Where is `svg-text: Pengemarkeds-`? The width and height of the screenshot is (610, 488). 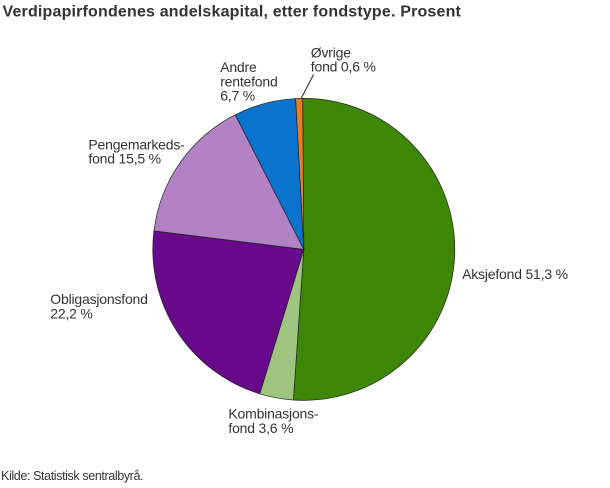 svg-text: Pengemarkeds- is located at coordinates (136, 145).